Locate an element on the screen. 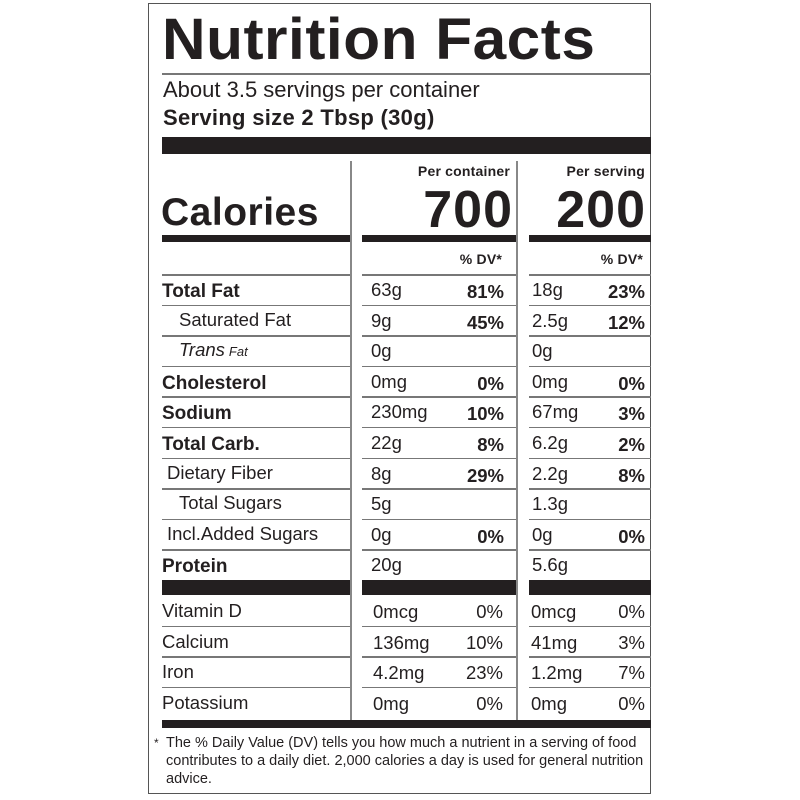 The width and height of the screenshot is (800, 800). vitamin-row: Iron 4.2mg 23% 1.2mg 7% is located at coordinates (400, 672).